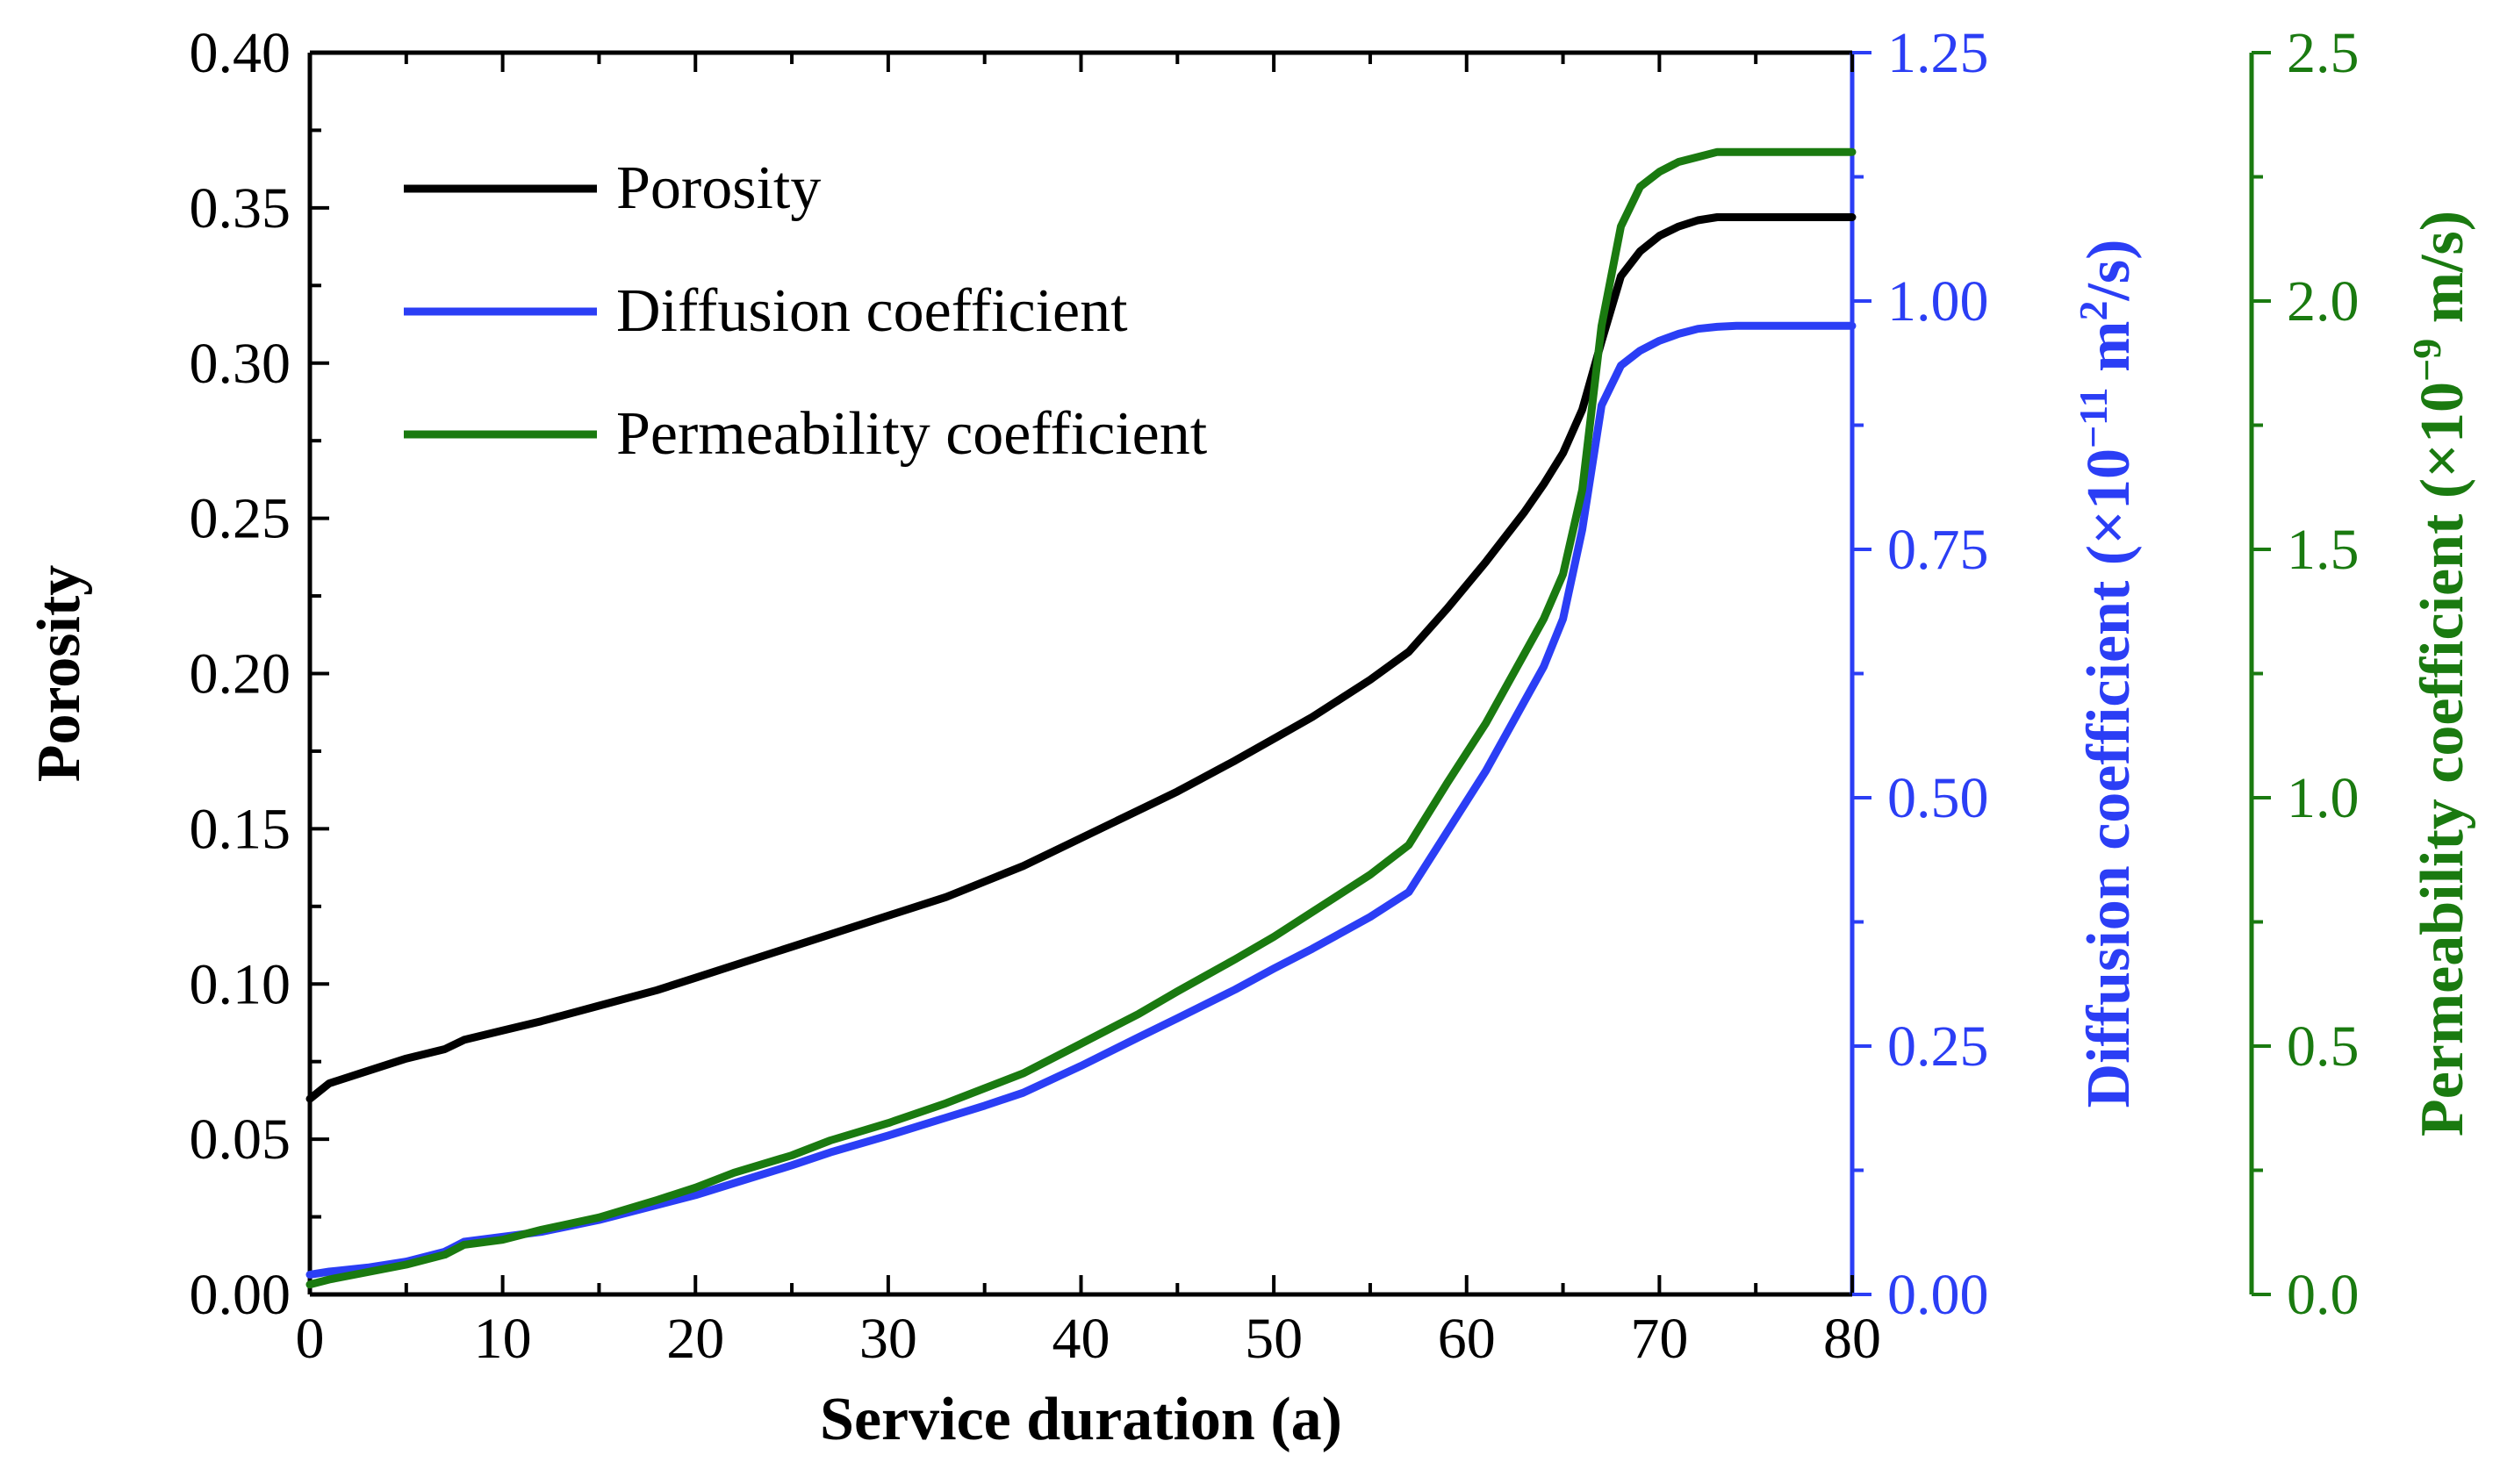 Image resolution: width=2500 pixels, height=1484 pixels. I want to click on diffusion-tick-label: 0.75, so click(1938, 550).